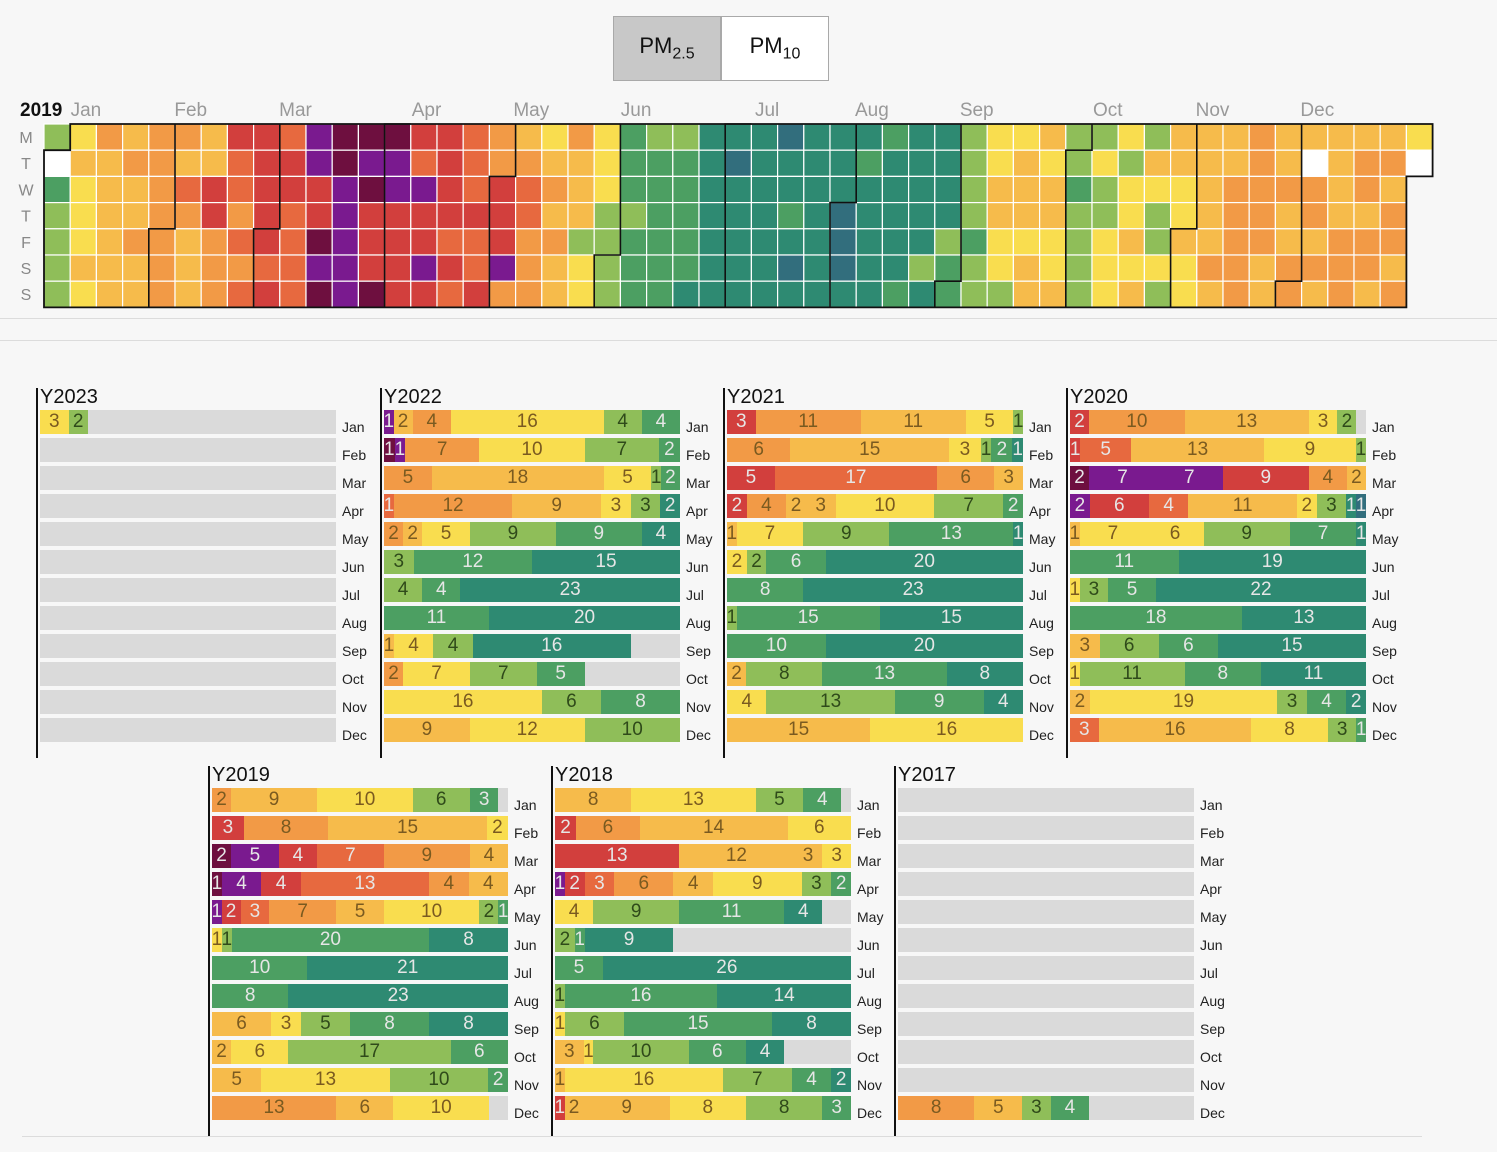  Describe the element at coordinates (26, 164) in the screenshot. I see `weekday-label: T` at that location.